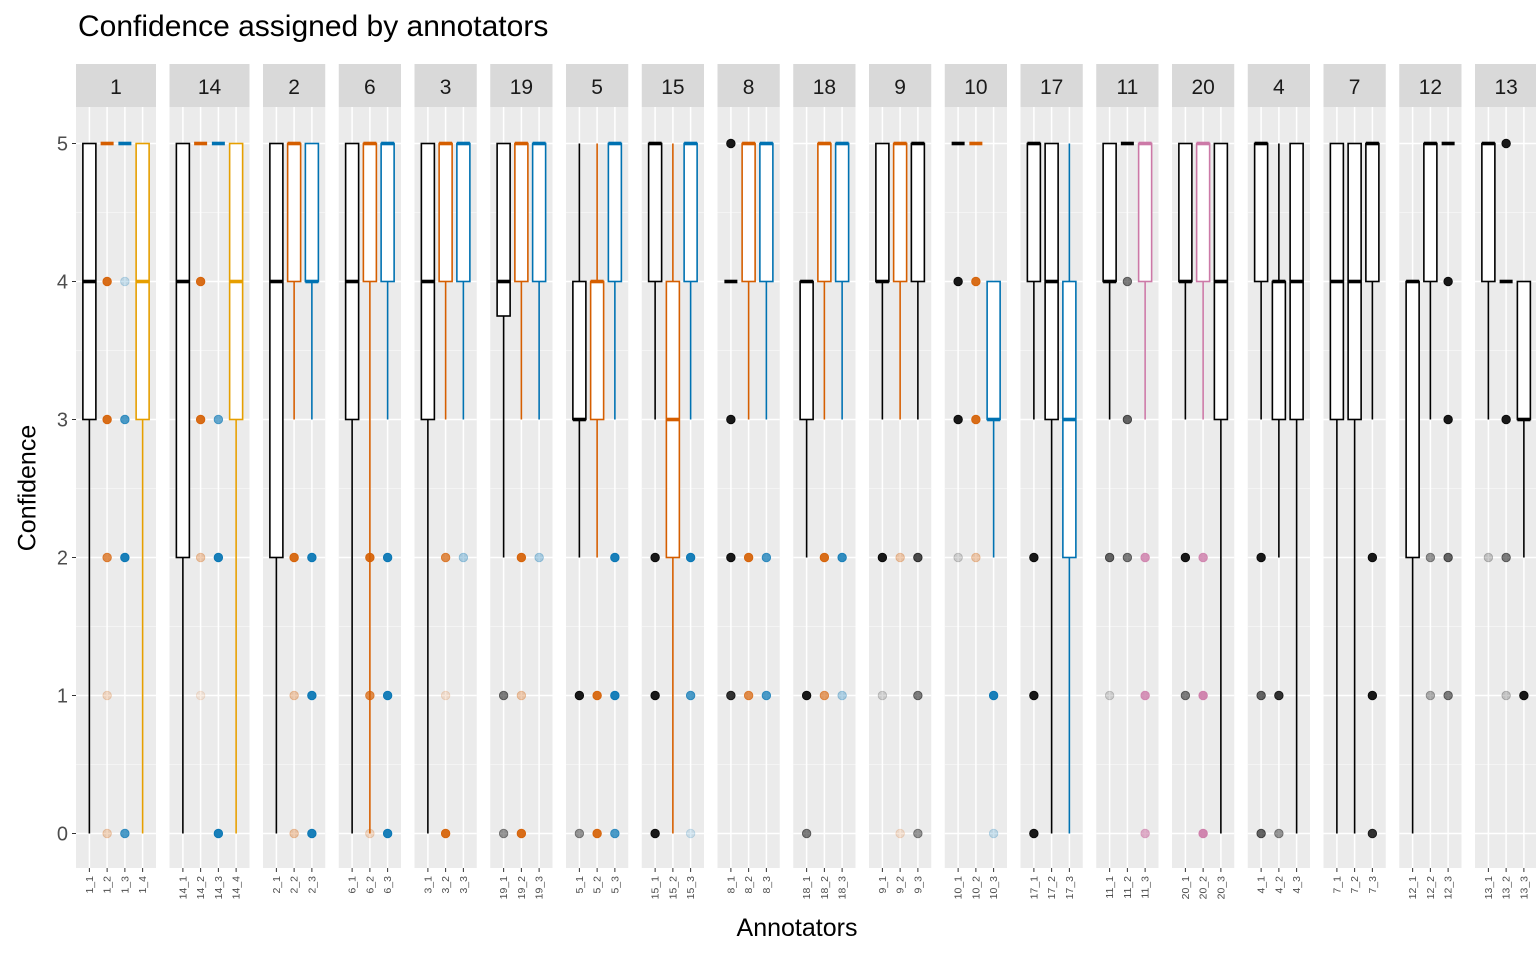 The image size is (1536, 960). What do you see at coordinates (1430, 87) in the screenshot?
I see `facet-strip-label: 12` at bounding box center [1430, 87].